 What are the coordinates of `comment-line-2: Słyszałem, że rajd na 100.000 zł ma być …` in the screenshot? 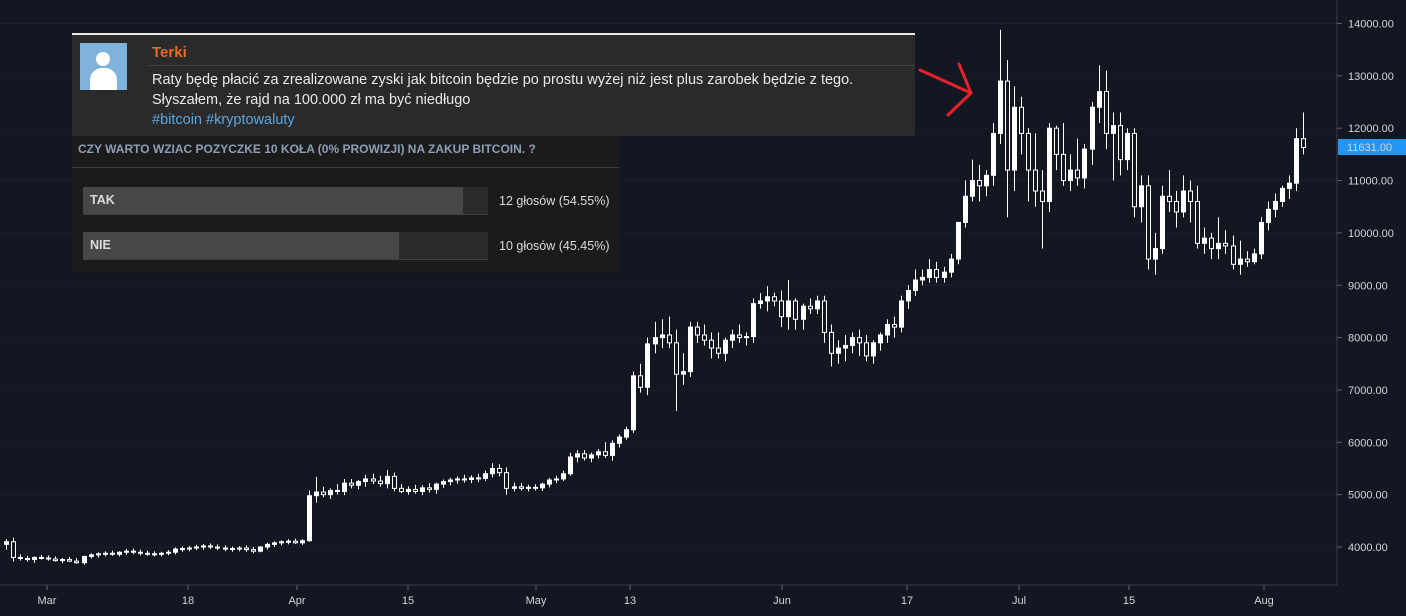 It's located at (311, 100).